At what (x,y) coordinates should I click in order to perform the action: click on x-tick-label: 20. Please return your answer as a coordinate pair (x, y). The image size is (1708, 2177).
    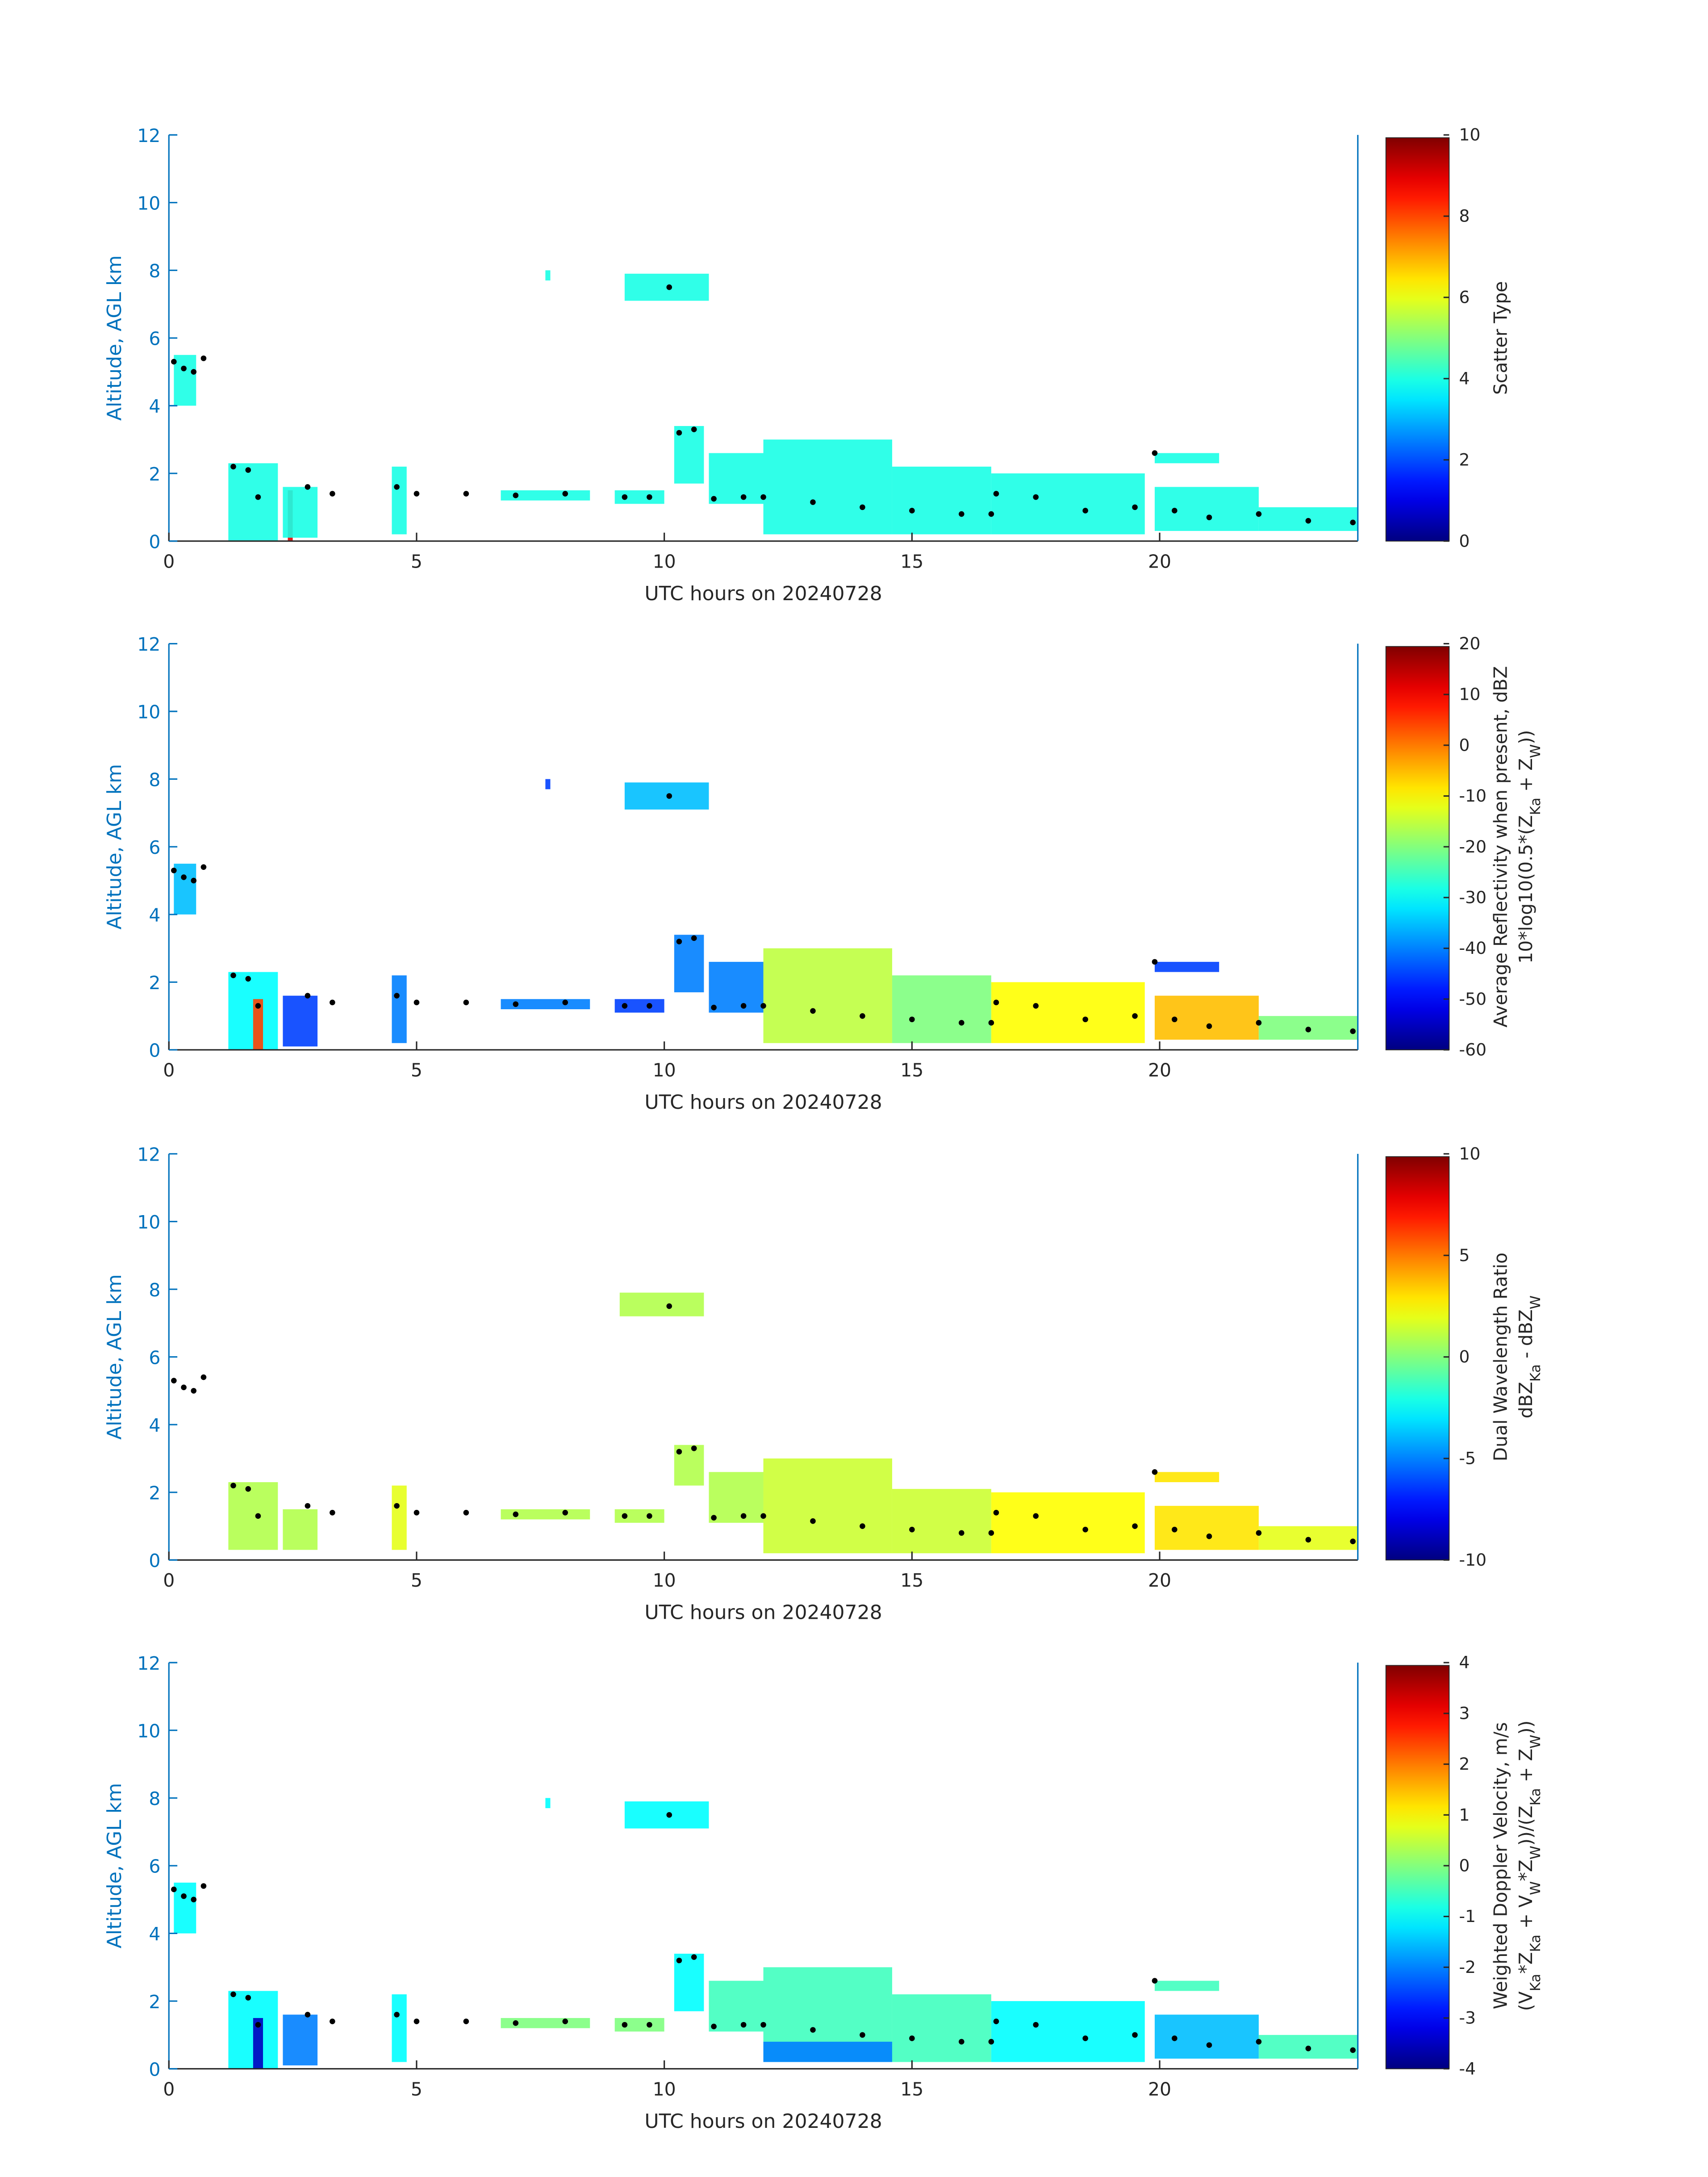
    Looking at the image, I should click on (1159, 561).